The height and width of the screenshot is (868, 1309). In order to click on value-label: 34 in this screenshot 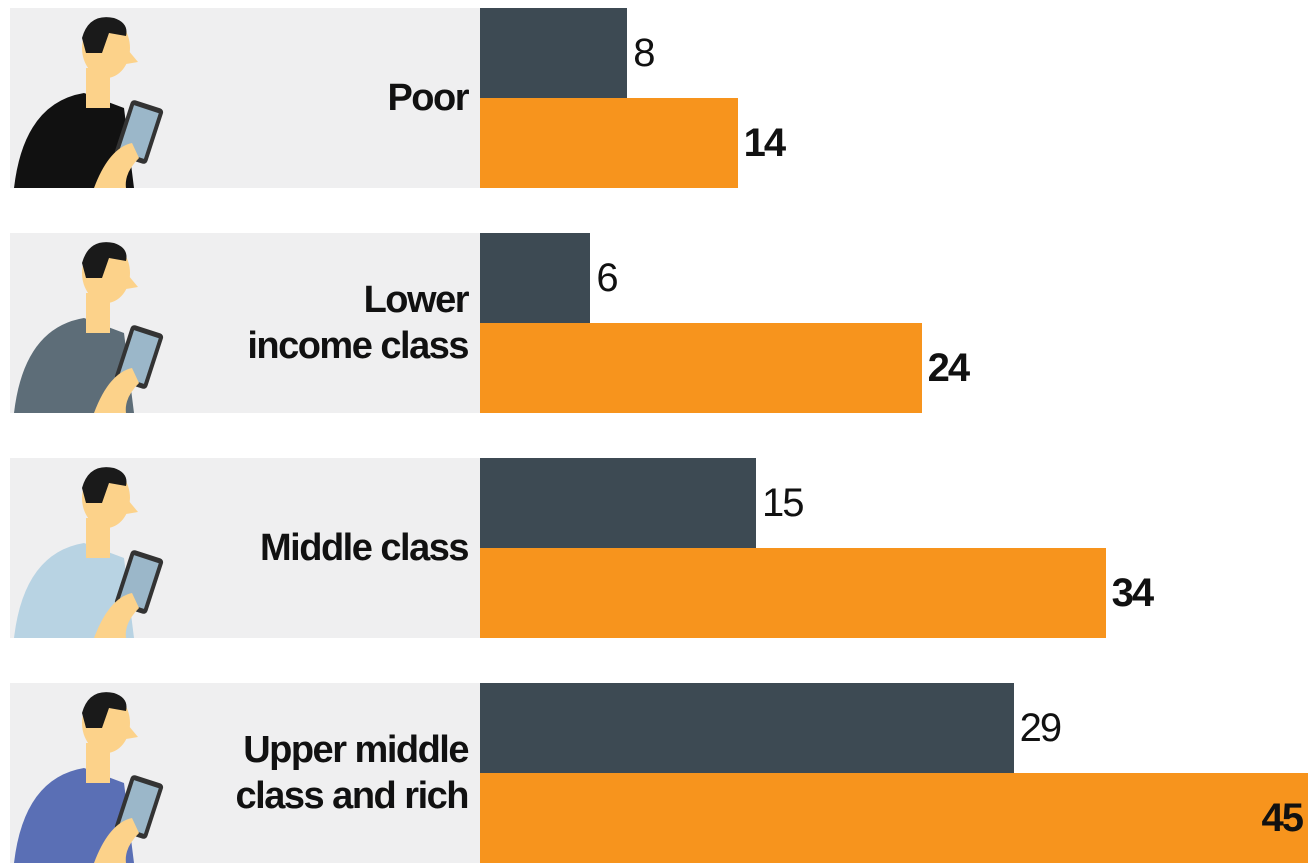, I will do `click(1132, 593)`.